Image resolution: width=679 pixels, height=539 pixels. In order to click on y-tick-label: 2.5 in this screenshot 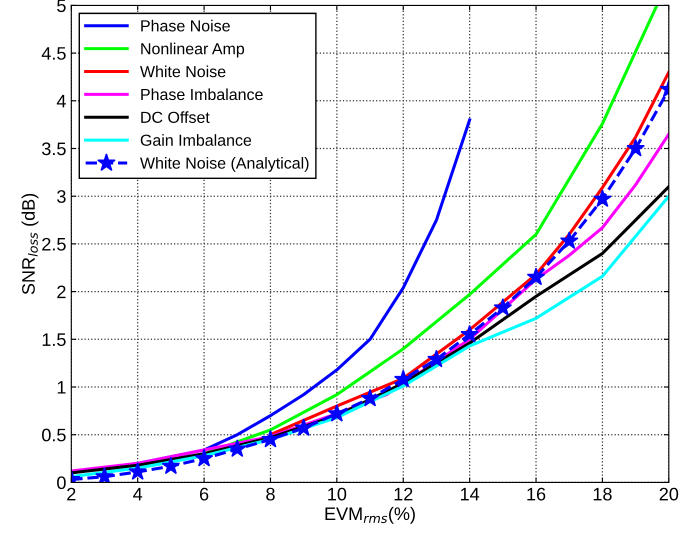, I will do `click(54, 244)`.